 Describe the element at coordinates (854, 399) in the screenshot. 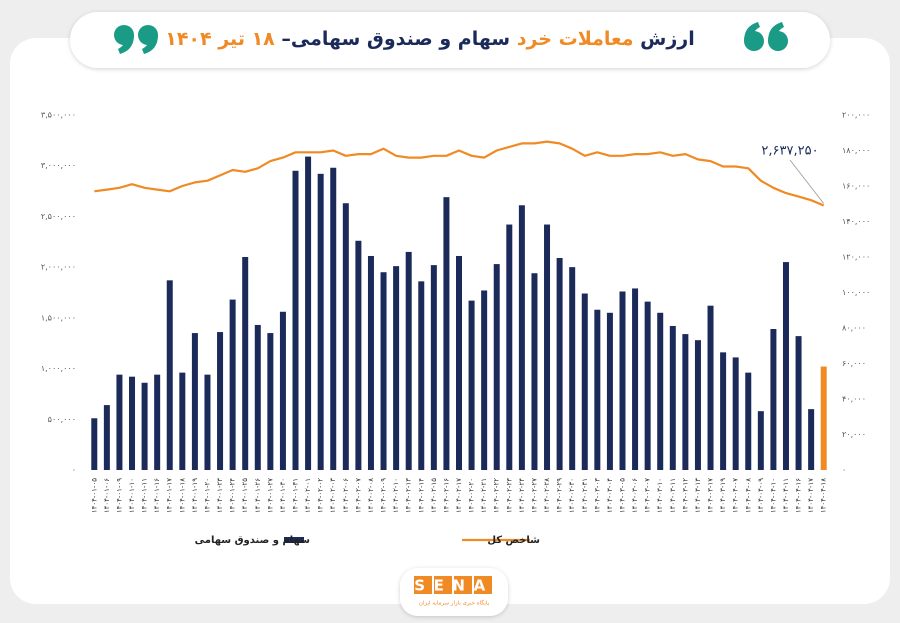

I see `y2-tick-label: ۴۰,۰۰۰` at that location.